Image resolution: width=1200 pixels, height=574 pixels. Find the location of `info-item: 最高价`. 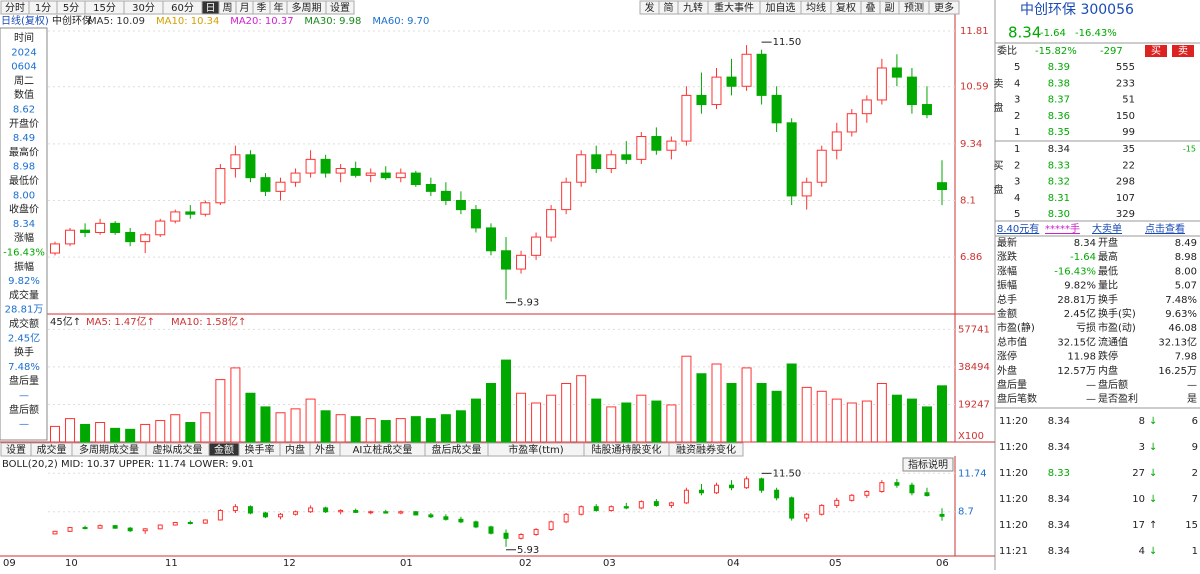

info-item: 最高价 is located at coordinates (24, 151).